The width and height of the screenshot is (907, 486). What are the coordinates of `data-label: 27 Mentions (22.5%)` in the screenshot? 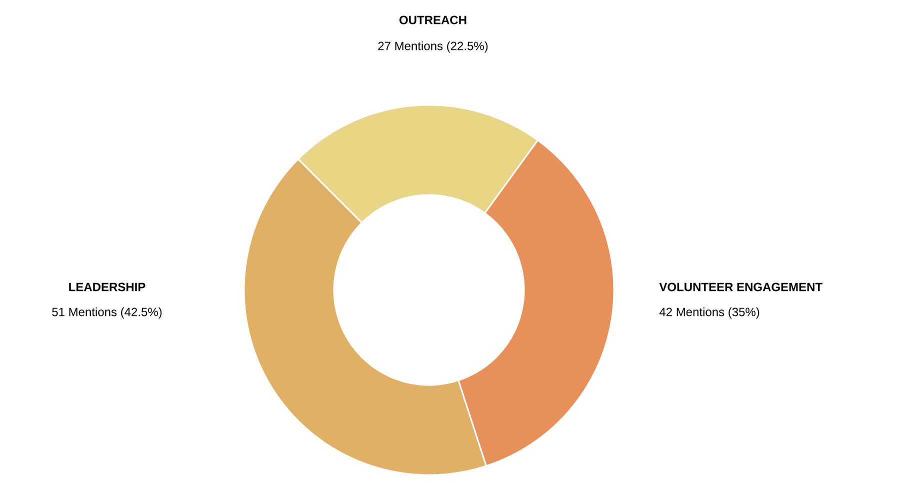 It's located at (433, 47).